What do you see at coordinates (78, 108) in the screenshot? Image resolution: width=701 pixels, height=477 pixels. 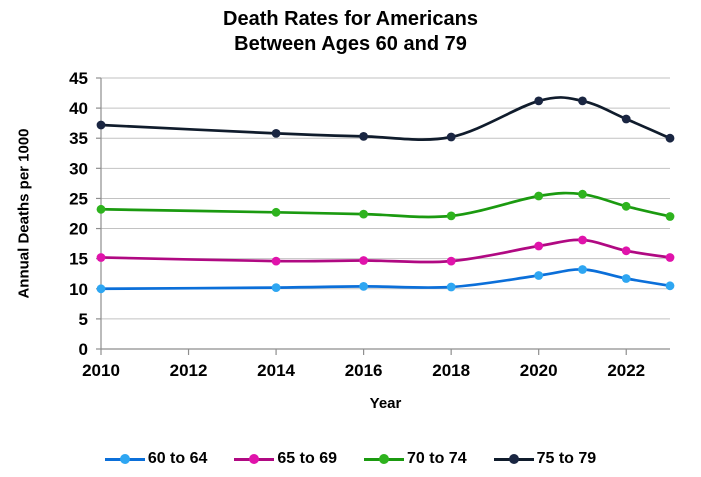 I see `y-tick-label: 40` at bounding box center [78, 108].